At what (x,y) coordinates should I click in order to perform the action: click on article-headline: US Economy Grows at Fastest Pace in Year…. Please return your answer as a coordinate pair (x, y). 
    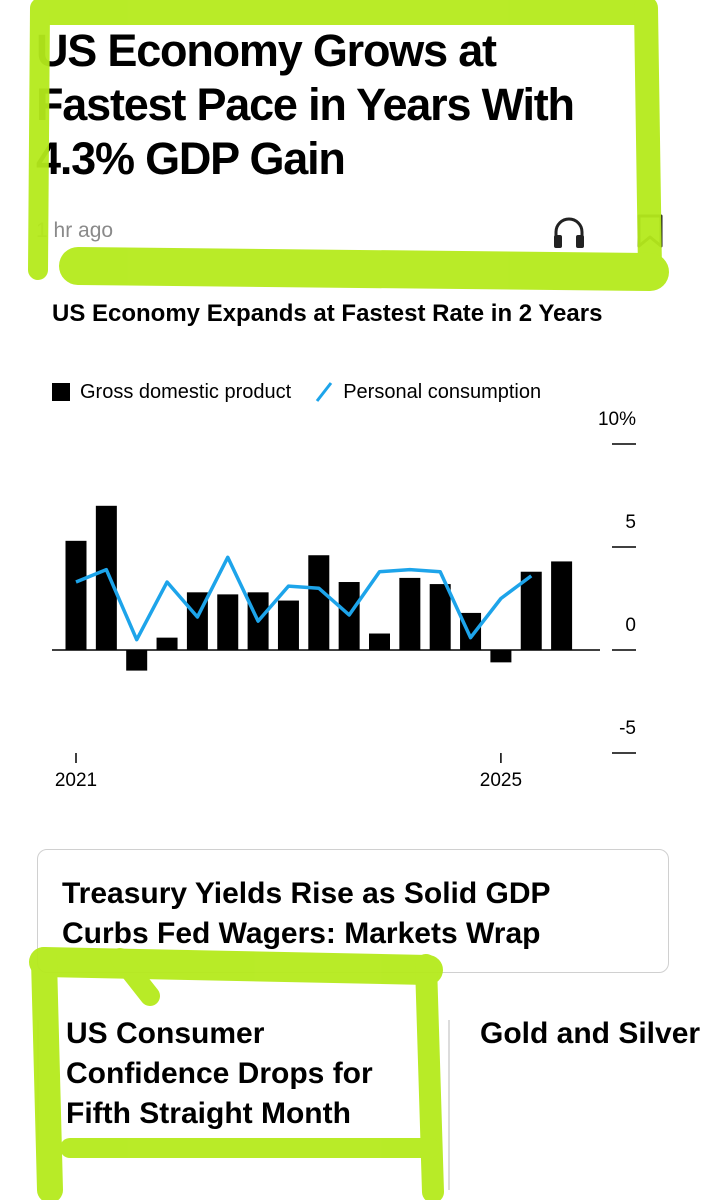
    Looking at the image, I should click on (305, 104).